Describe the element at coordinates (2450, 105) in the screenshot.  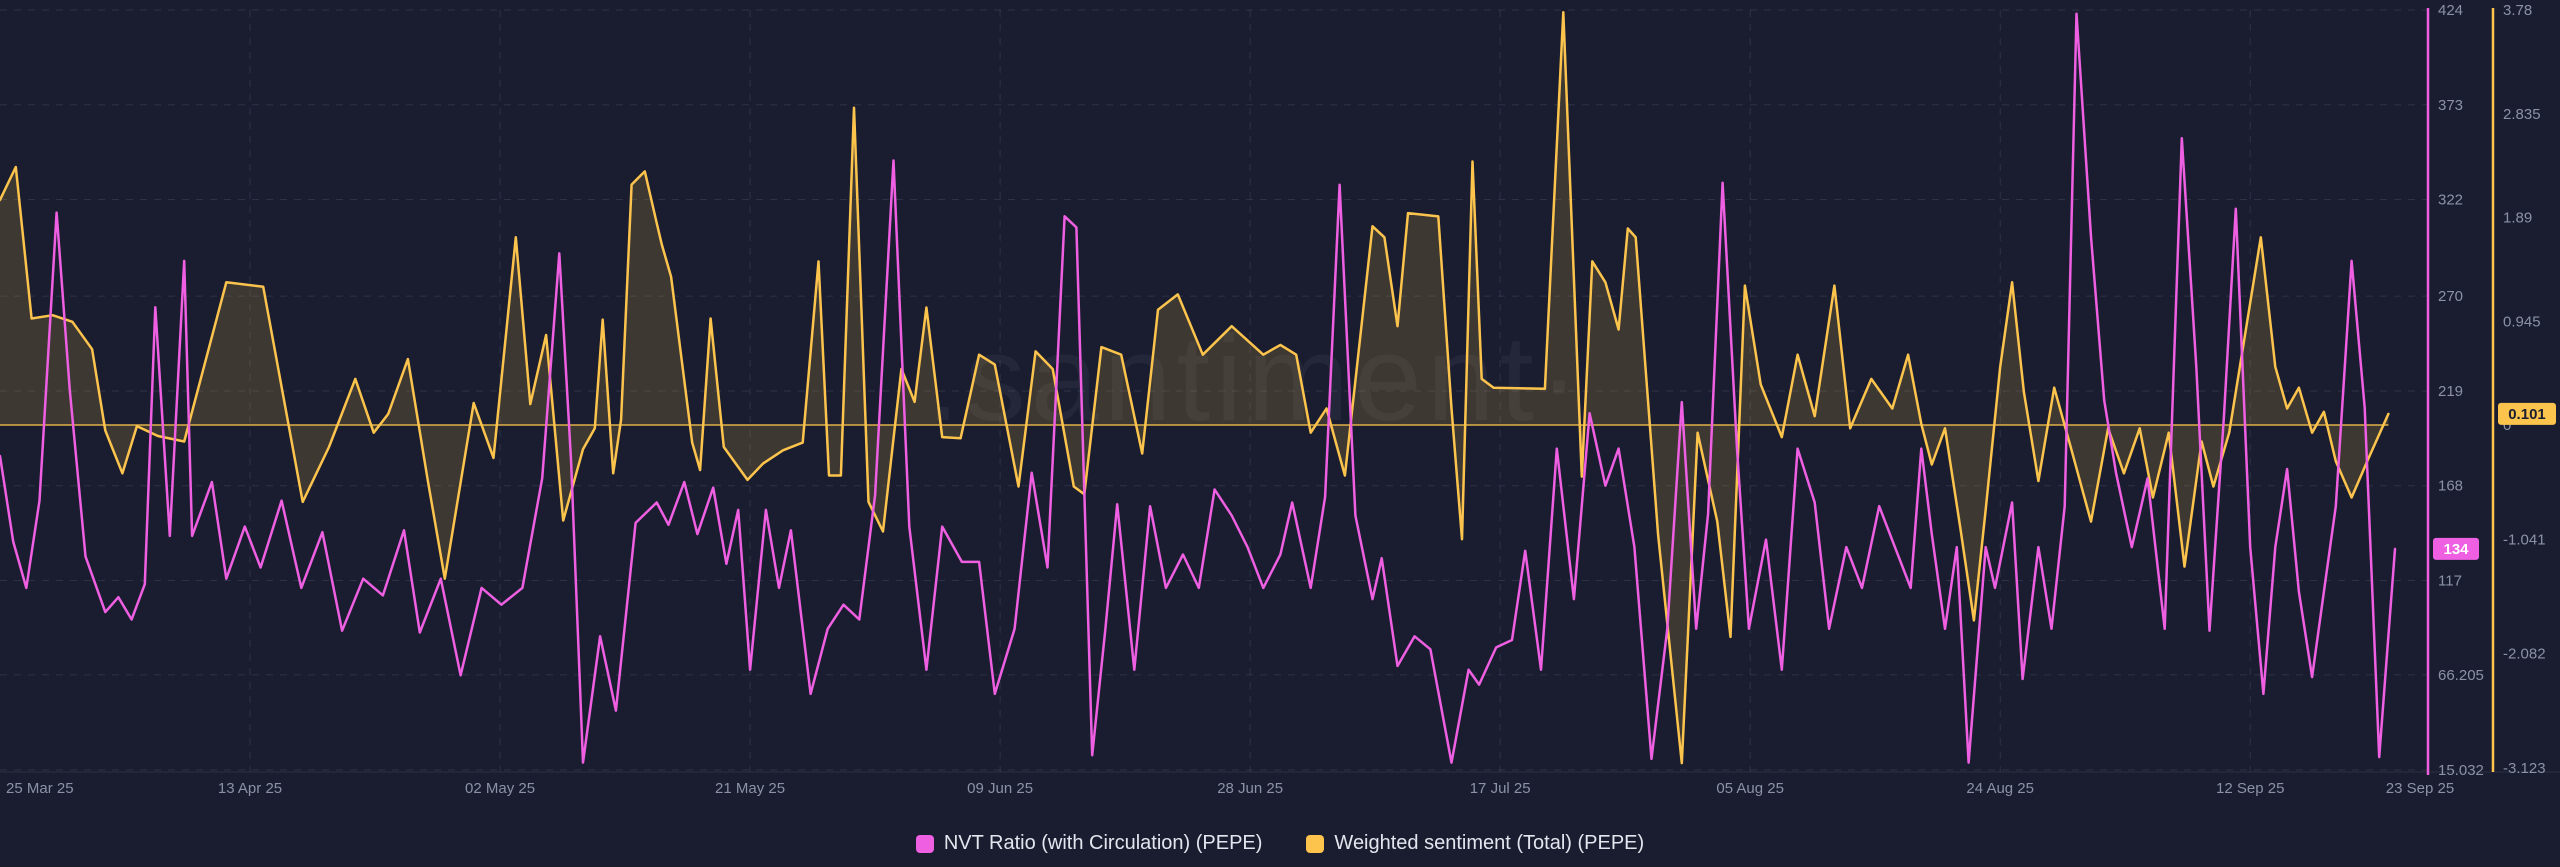
I see `left-axis-tick-label: 373` at that location.